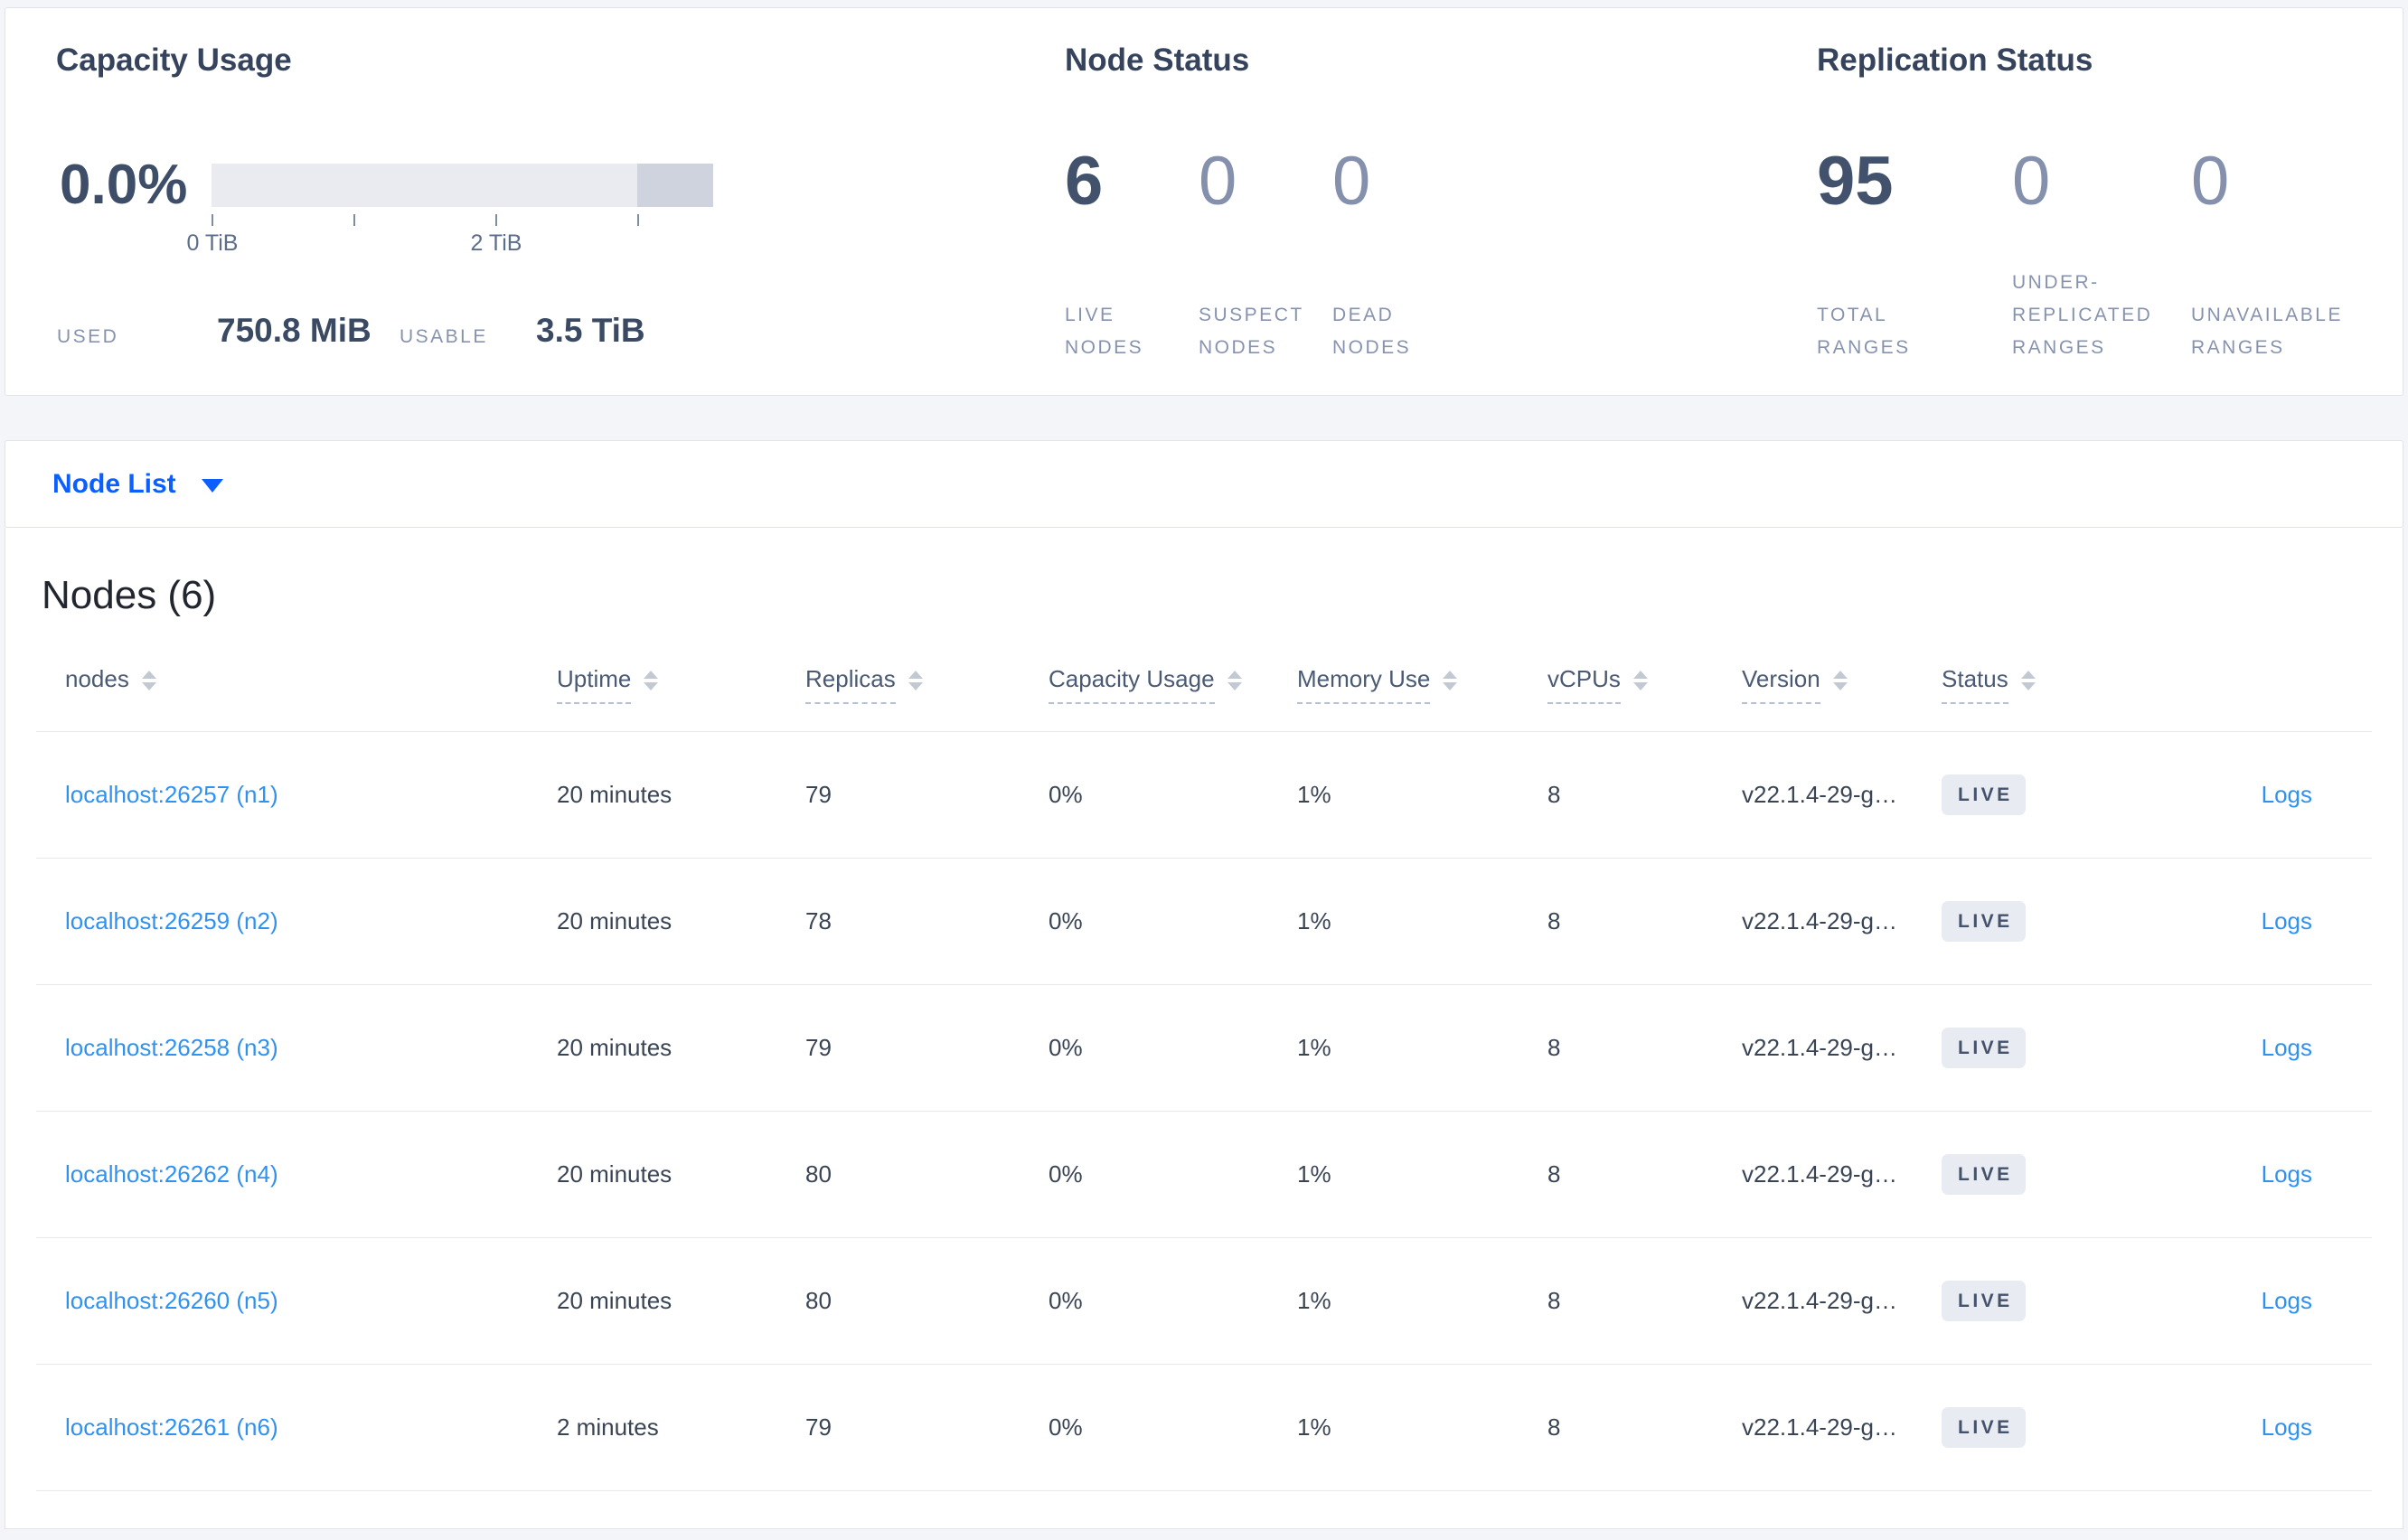 This screenshot has height=1540, width=2408. I want to click on replicas-cell: 78, so click(927, 921).